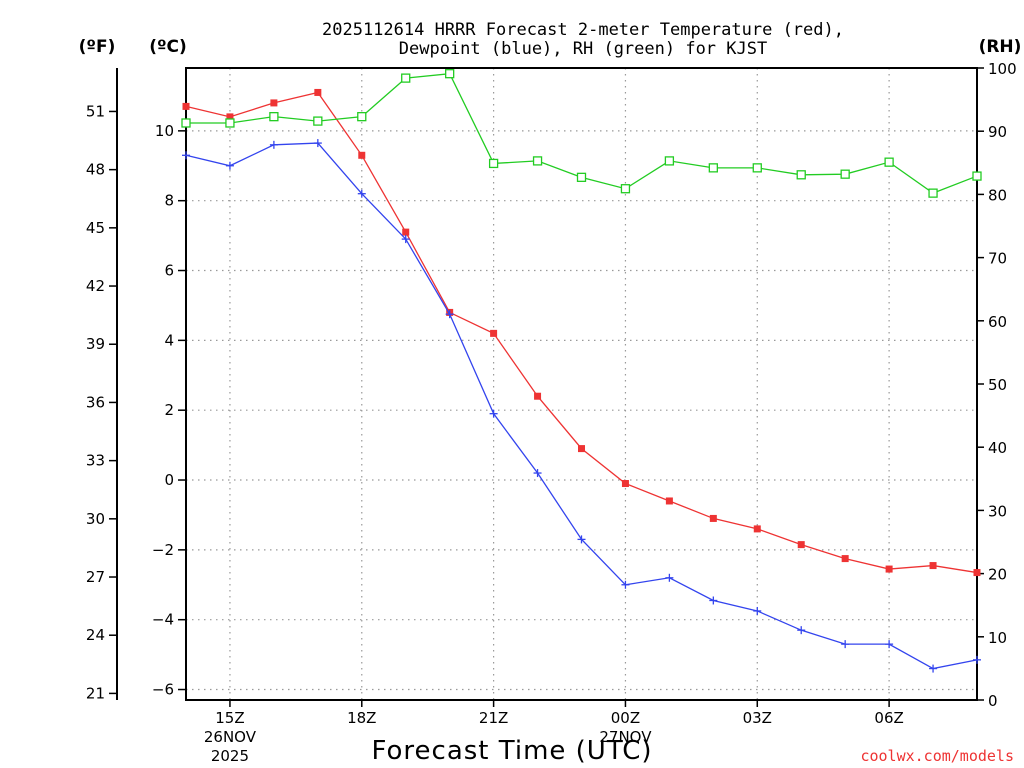  Describe the element at coordinates (169, 340) in the screenshot. I see `celsius-tick-label: 4` at that location.